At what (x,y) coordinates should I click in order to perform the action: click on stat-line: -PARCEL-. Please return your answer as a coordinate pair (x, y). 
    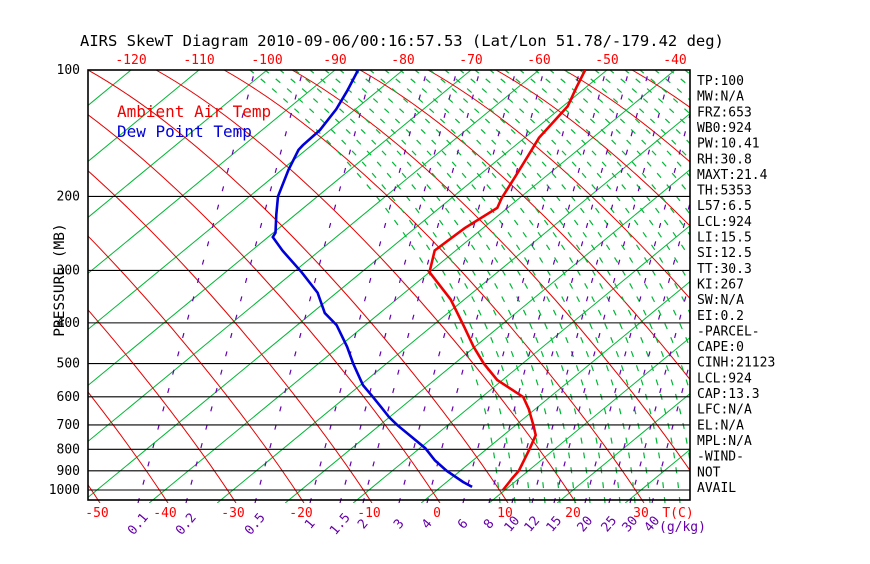
    Looking at the image, I should click on (728, 331).